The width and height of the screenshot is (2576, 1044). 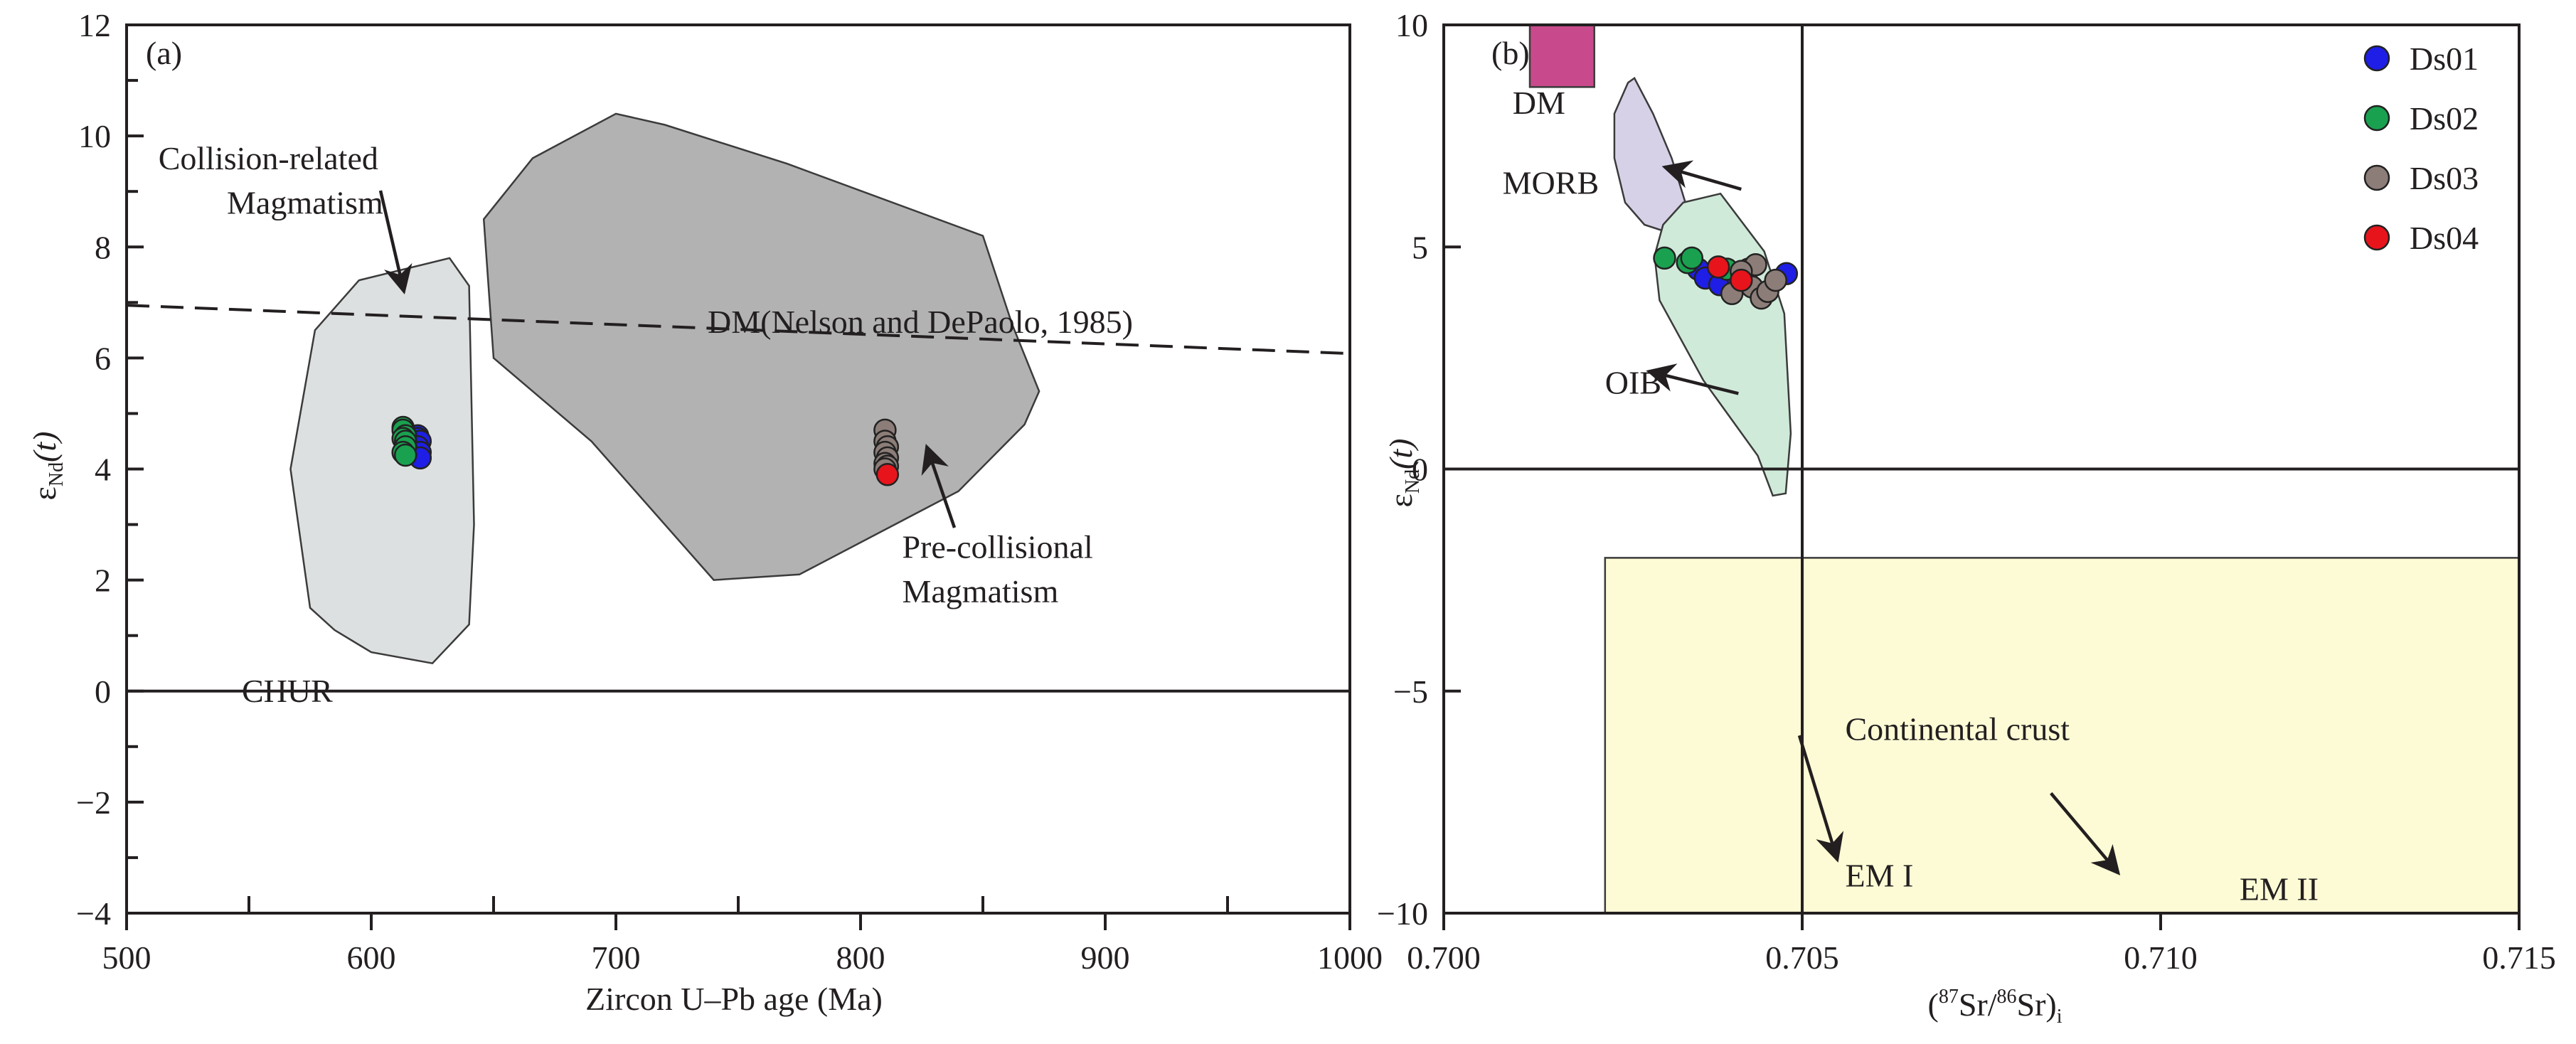 I want to click on x-title-pre: (, so click(x=1932, y=1004).